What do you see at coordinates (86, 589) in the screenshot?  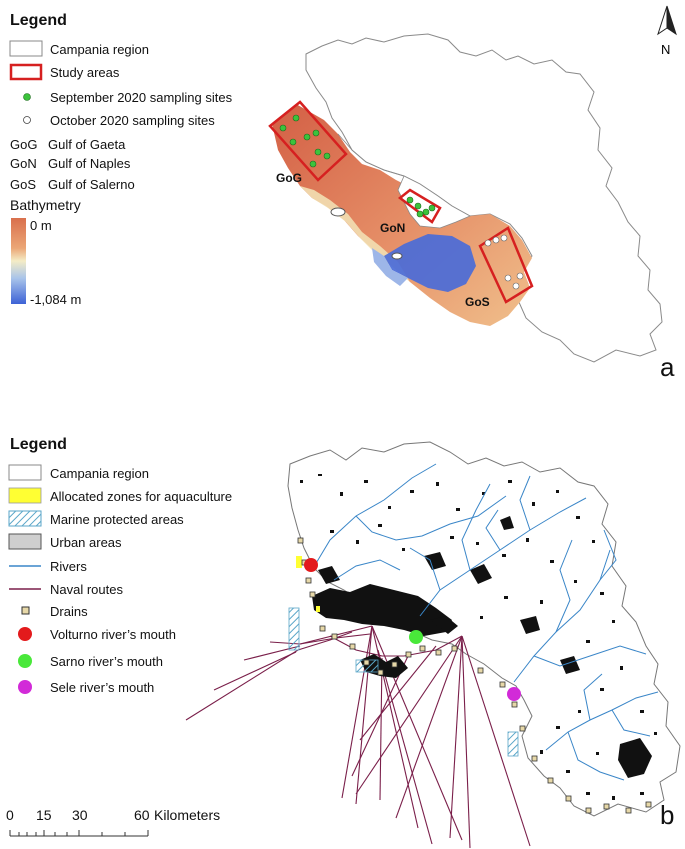 I see `legend-b-item-naval: Naval routes` at bounding box center [86, 589].